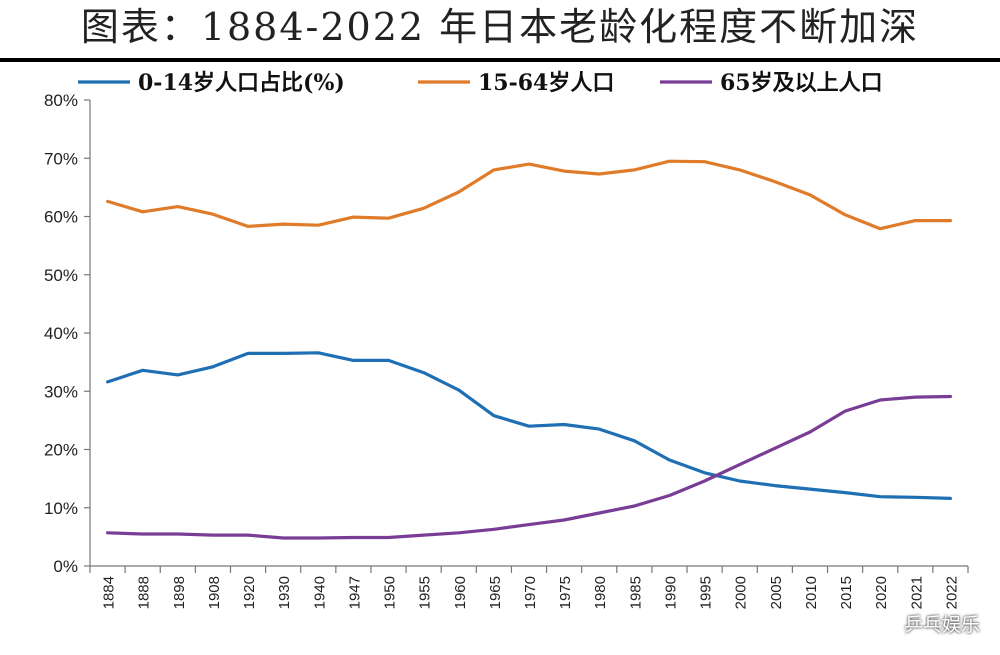 The width and height of the screenshot is (1000, 655). What do you see at coordinates (61, 508) in the screenshot?
I see `y-tick-label: 10%` at bounding box center [61, 508].